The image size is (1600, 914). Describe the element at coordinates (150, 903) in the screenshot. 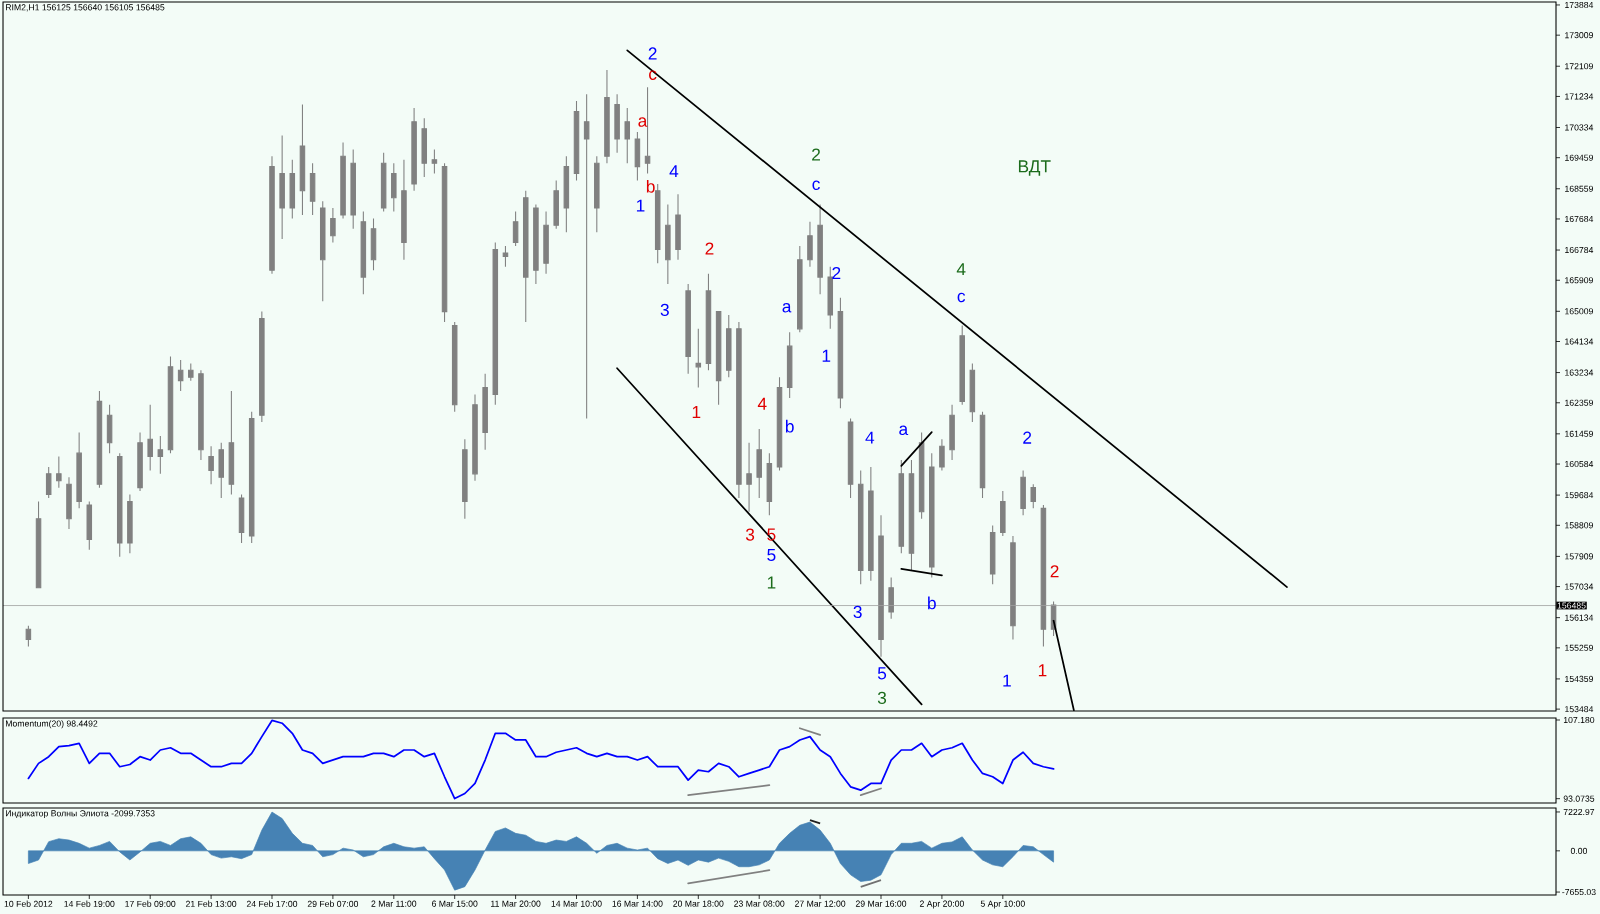

I see `x-tick-label: 17 Feb 09:00` at that location.